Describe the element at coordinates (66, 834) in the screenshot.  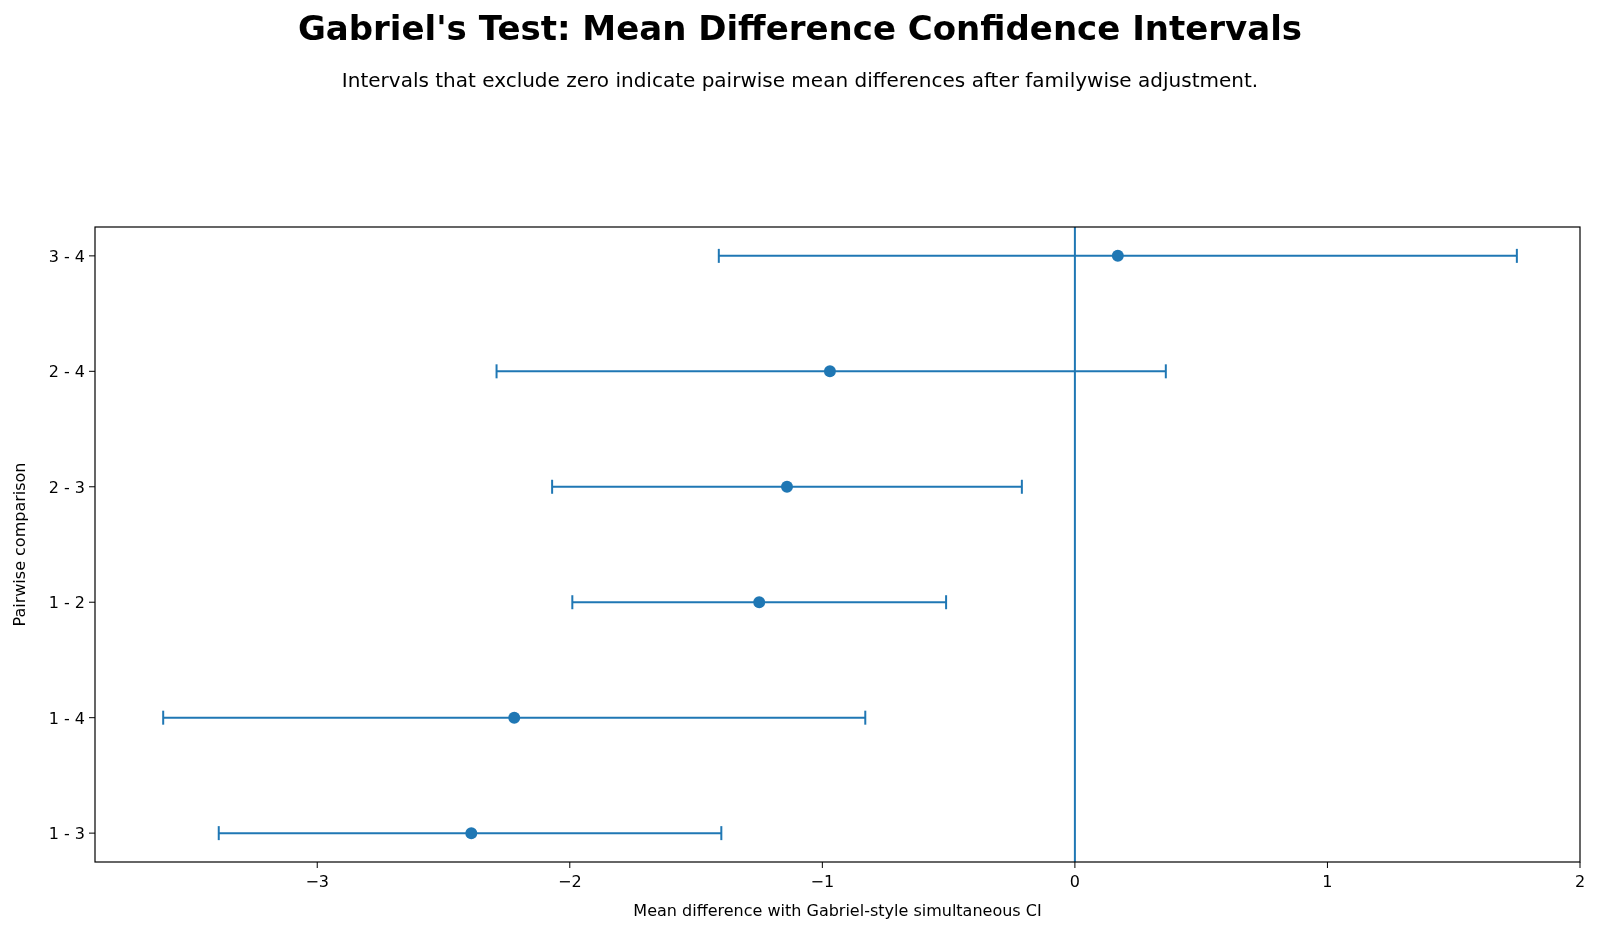
I see `y-tick-label: 1 - 3` at that location.